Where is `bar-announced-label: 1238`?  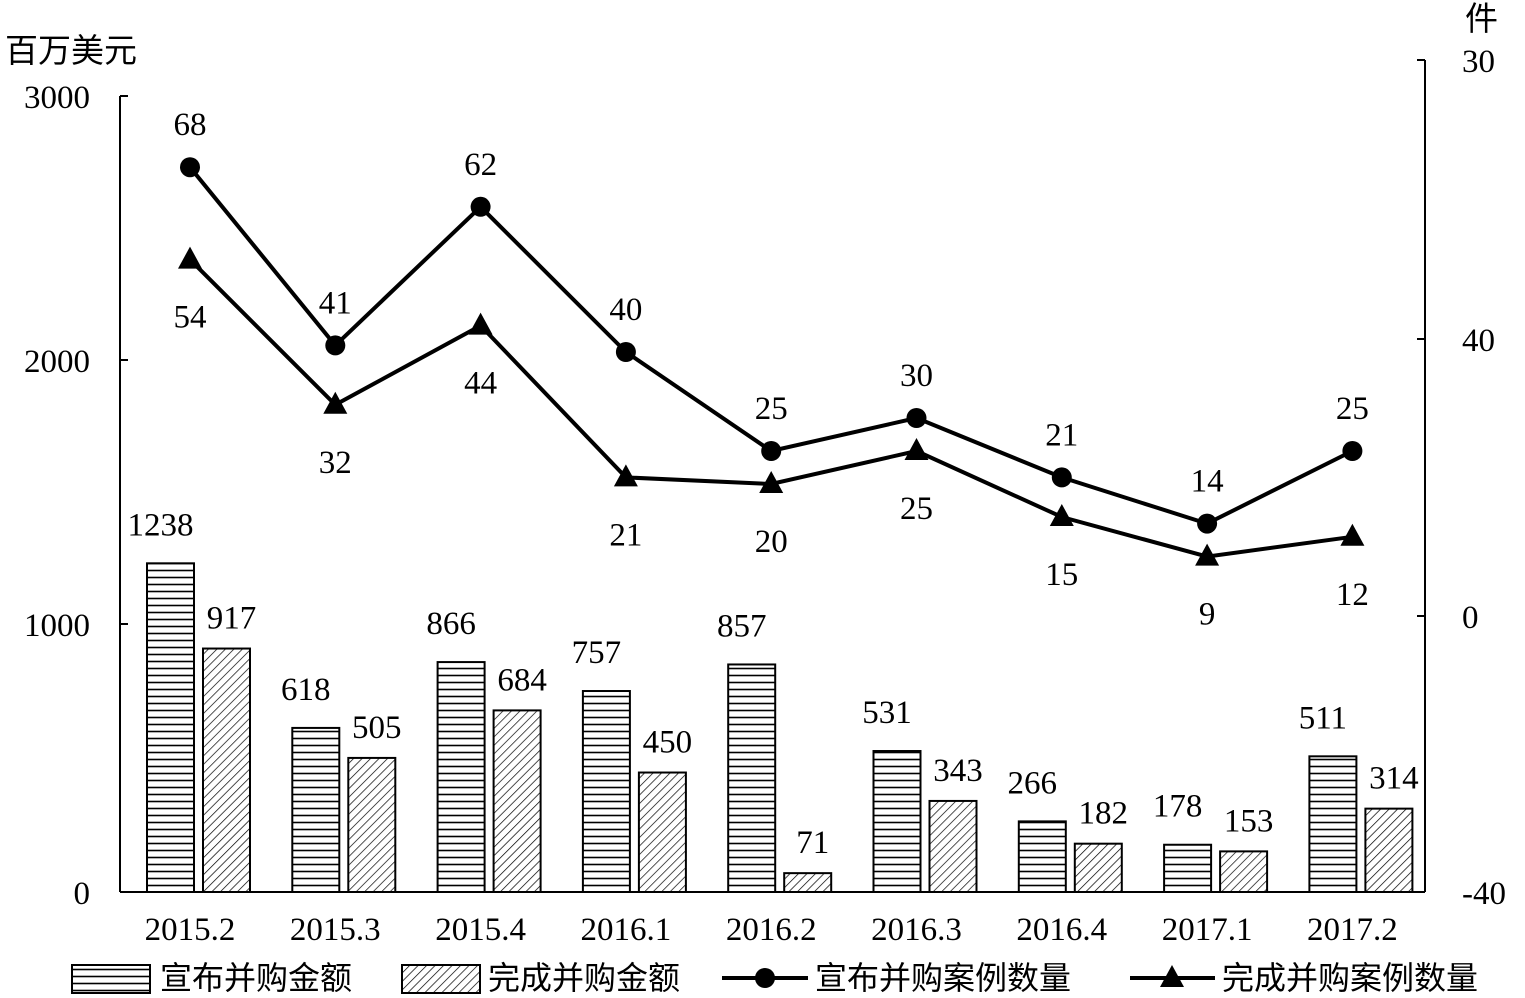 bar-announced-label: 1238 is located at coordinates (161, 525).